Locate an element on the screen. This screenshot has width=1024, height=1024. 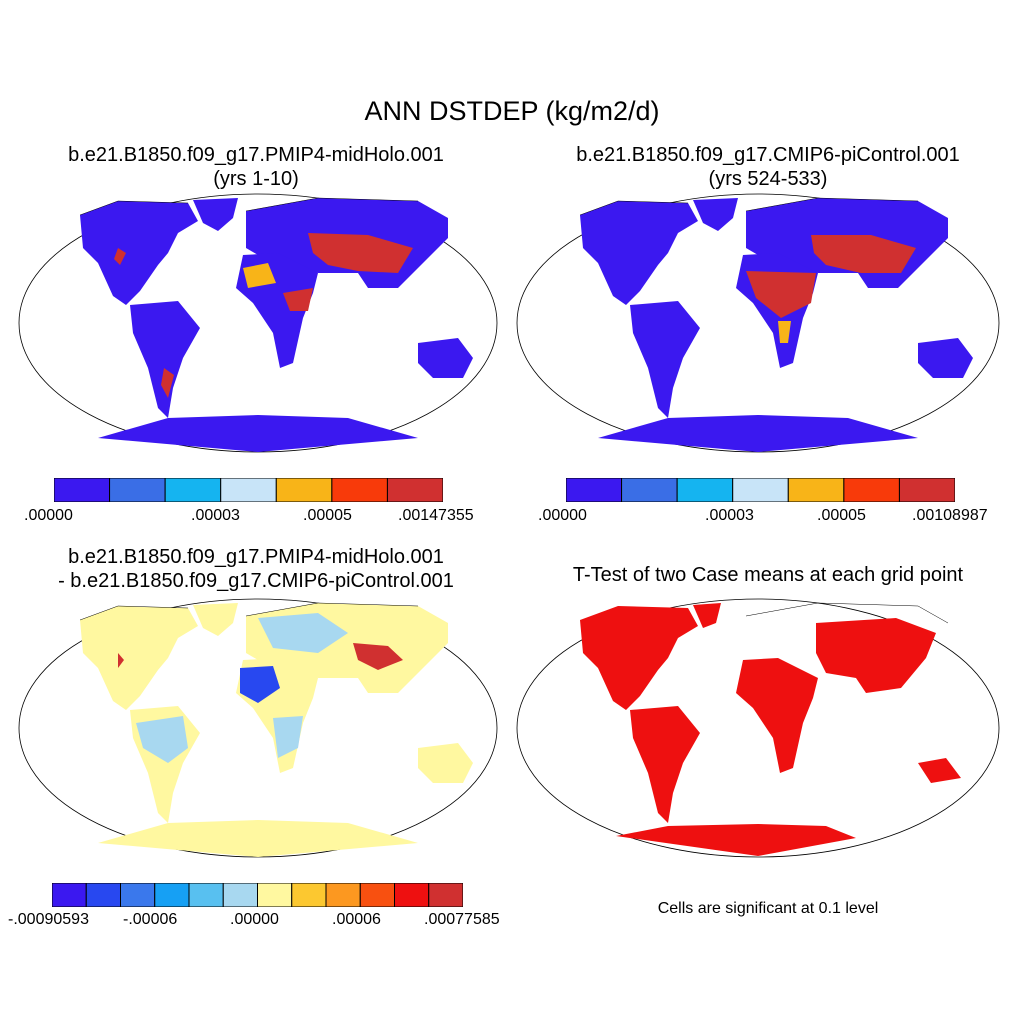
panel2-title-line2: (yrs 524-533) is located at coordinates (768, 179).